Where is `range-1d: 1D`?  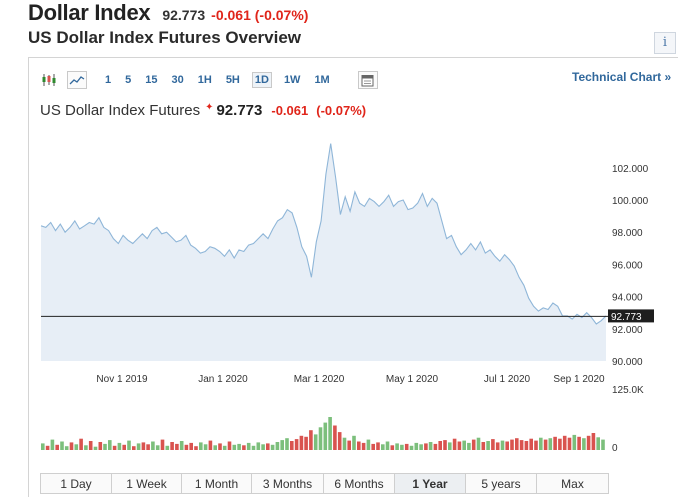 range-1d: 1D is located at coordinates (261, 80).